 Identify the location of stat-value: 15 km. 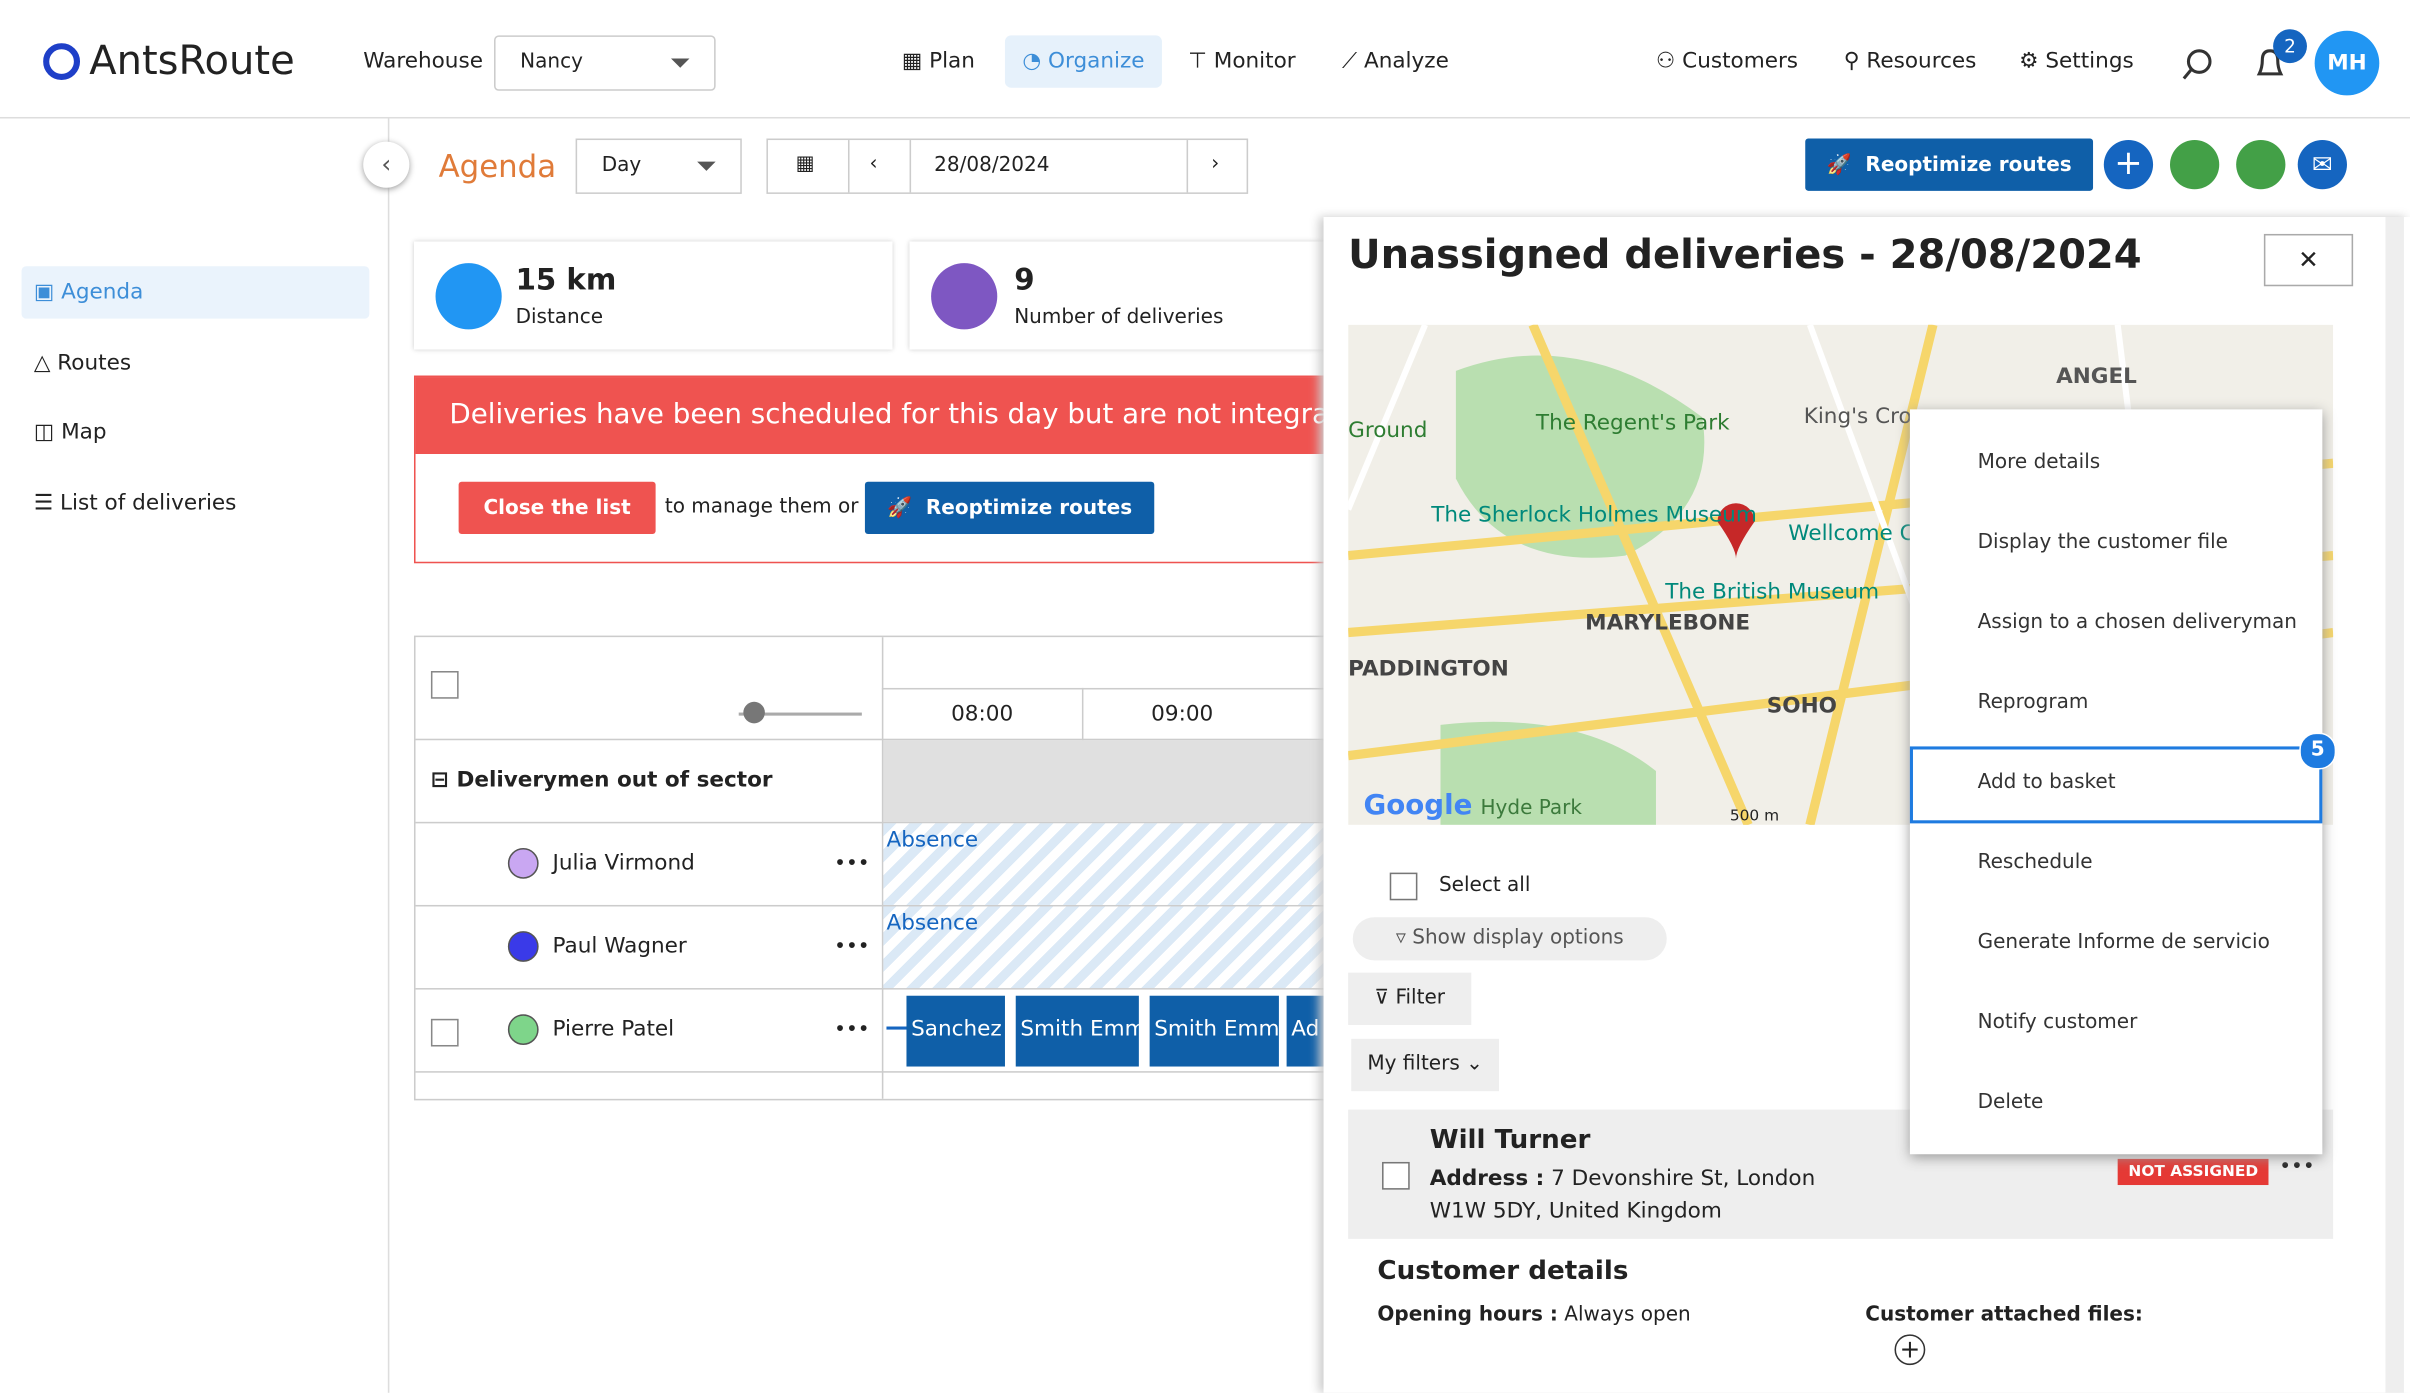
(566, 280).